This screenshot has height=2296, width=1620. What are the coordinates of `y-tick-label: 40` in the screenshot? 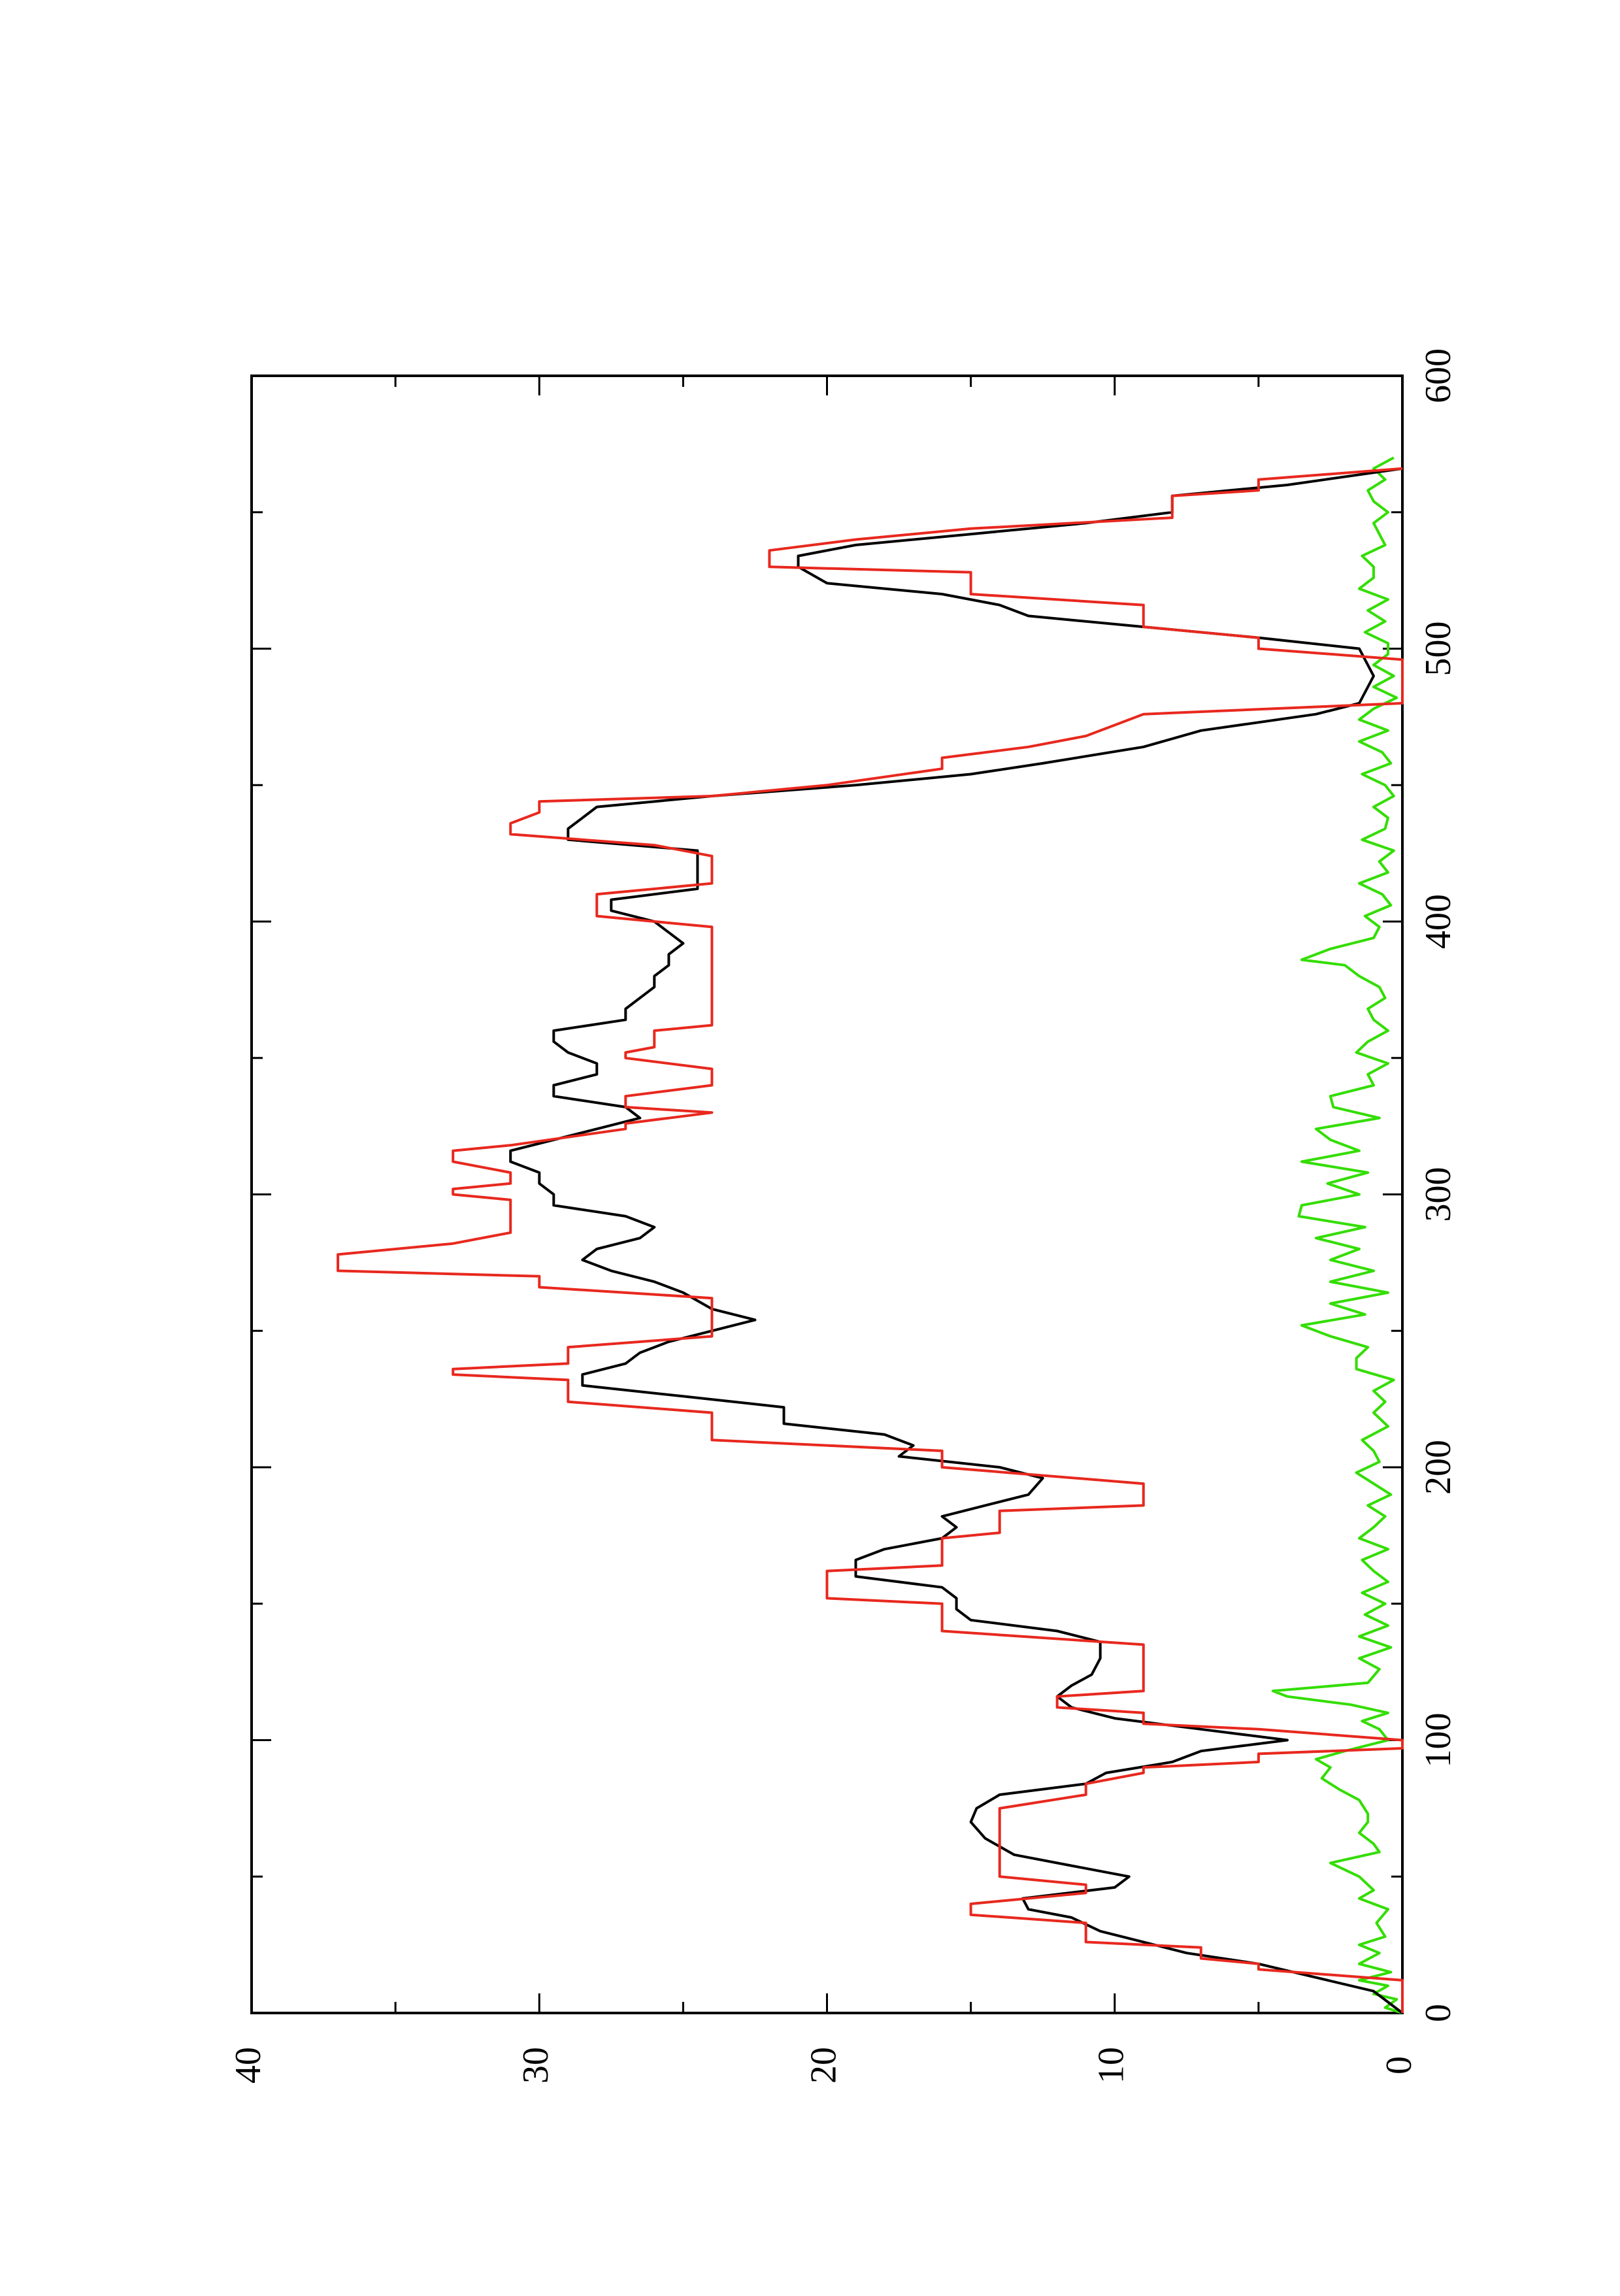 It's located at (248, 2065).